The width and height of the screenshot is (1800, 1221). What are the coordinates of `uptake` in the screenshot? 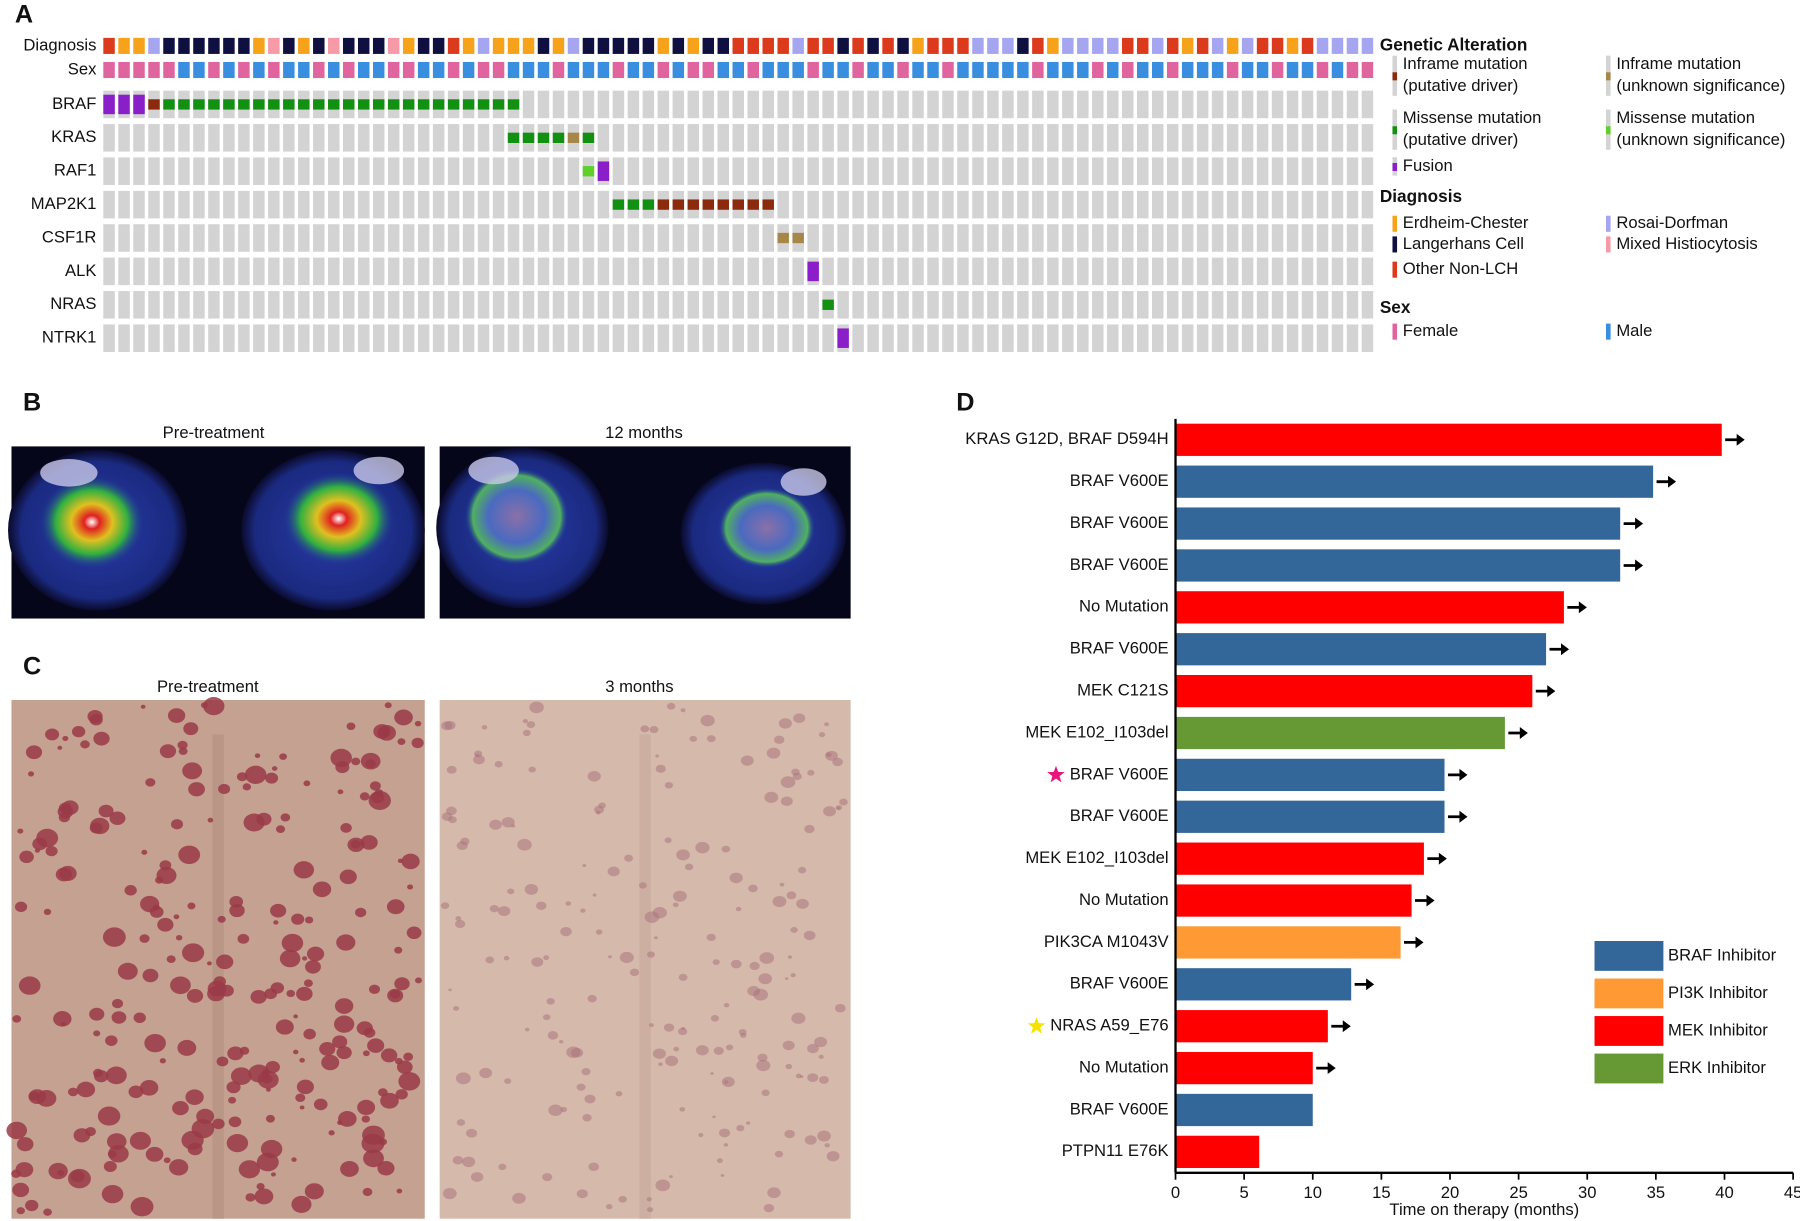 It's located at (516, 516).